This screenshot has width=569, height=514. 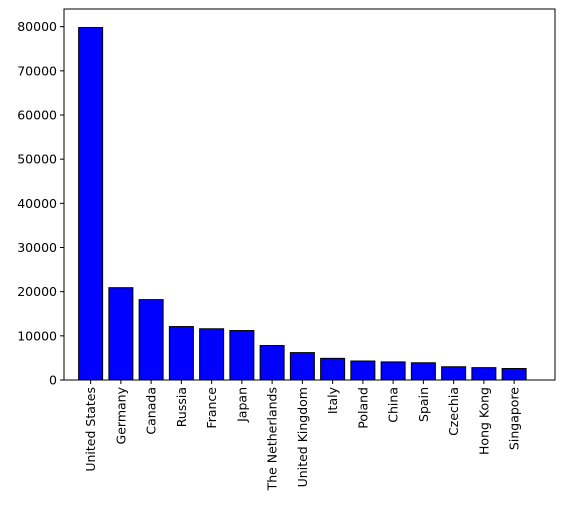 What do you see at coordinates (272, 439) in the screenshot?
I see `x-tick-label: The Netherlands` at bounding box center [272, 439].